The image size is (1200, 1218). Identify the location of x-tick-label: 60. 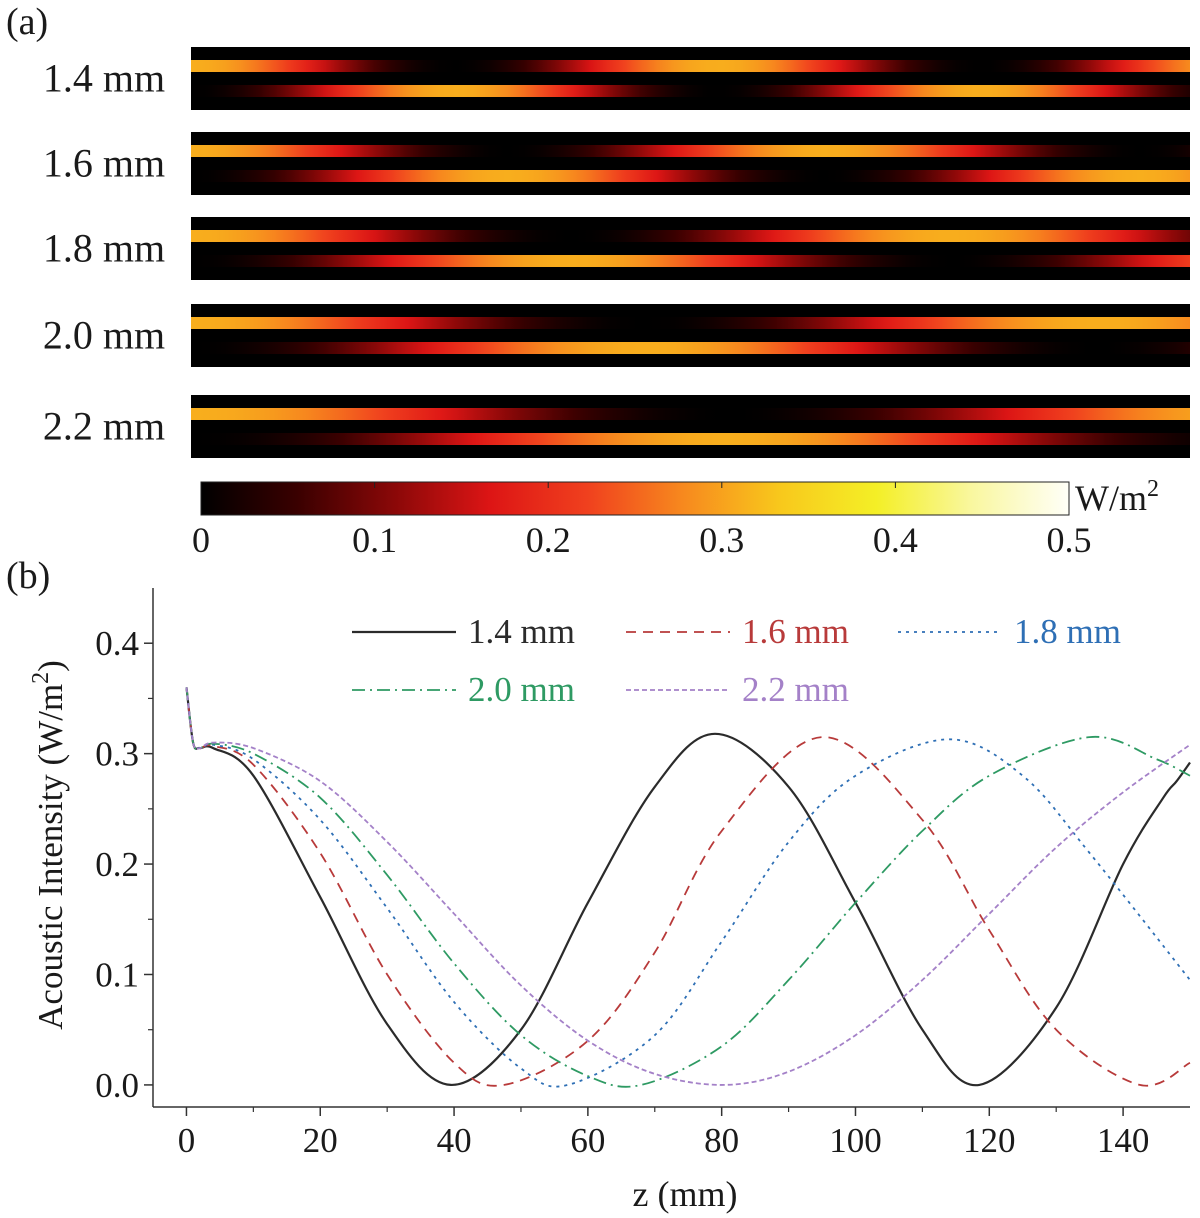
(587, 1140).